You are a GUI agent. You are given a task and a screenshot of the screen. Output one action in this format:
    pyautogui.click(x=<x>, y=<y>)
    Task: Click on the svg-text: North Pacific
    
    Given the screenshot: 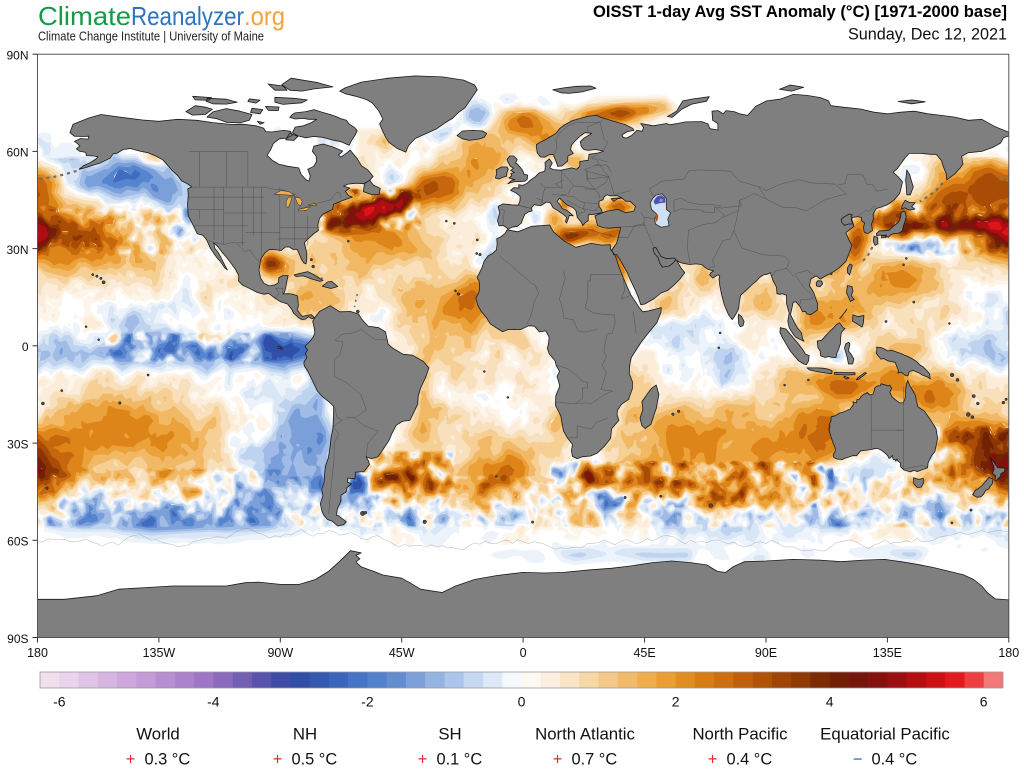 What is the action you would take?
    pyautogui.click(x=739, y=734)
    